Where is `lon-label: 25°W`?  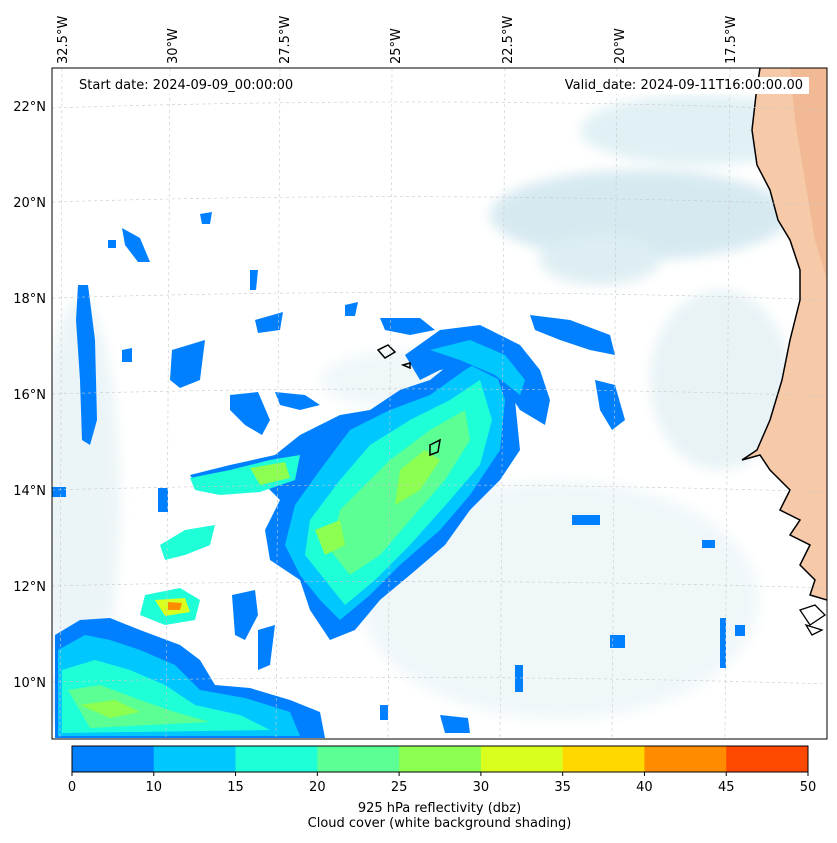 lon-label: 25°W is located at coordinates (396, 46).